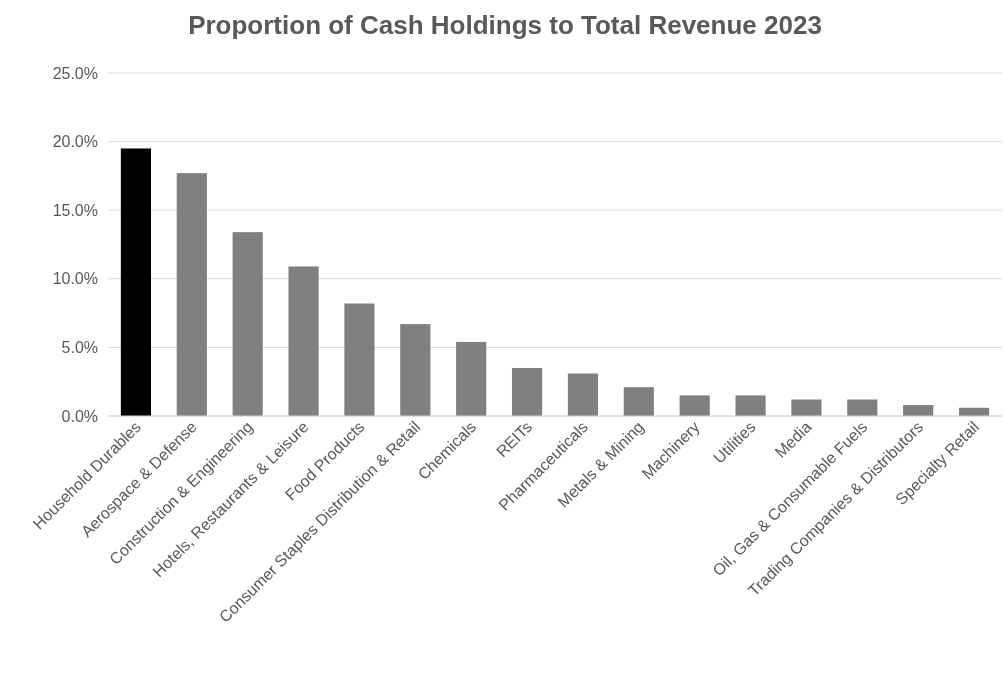  Describe the element at coordinates (505, 25) in the screenshot. I see `chart-title: Proportion of Cash Holdings to Total Revenue 2023` at that location.